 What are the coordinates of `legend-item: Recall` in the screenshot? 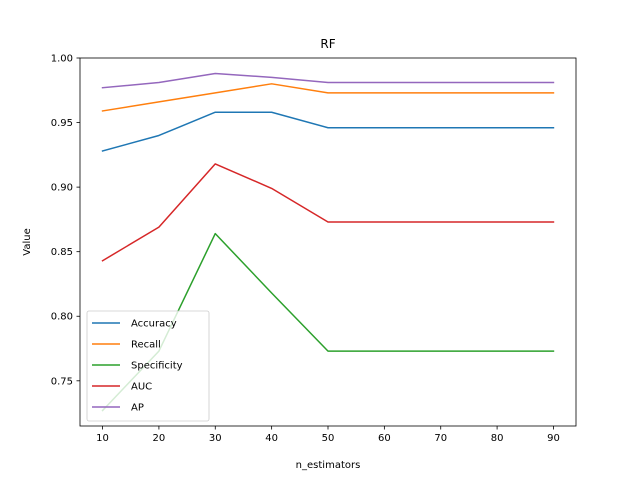 It's located at (126, 345).